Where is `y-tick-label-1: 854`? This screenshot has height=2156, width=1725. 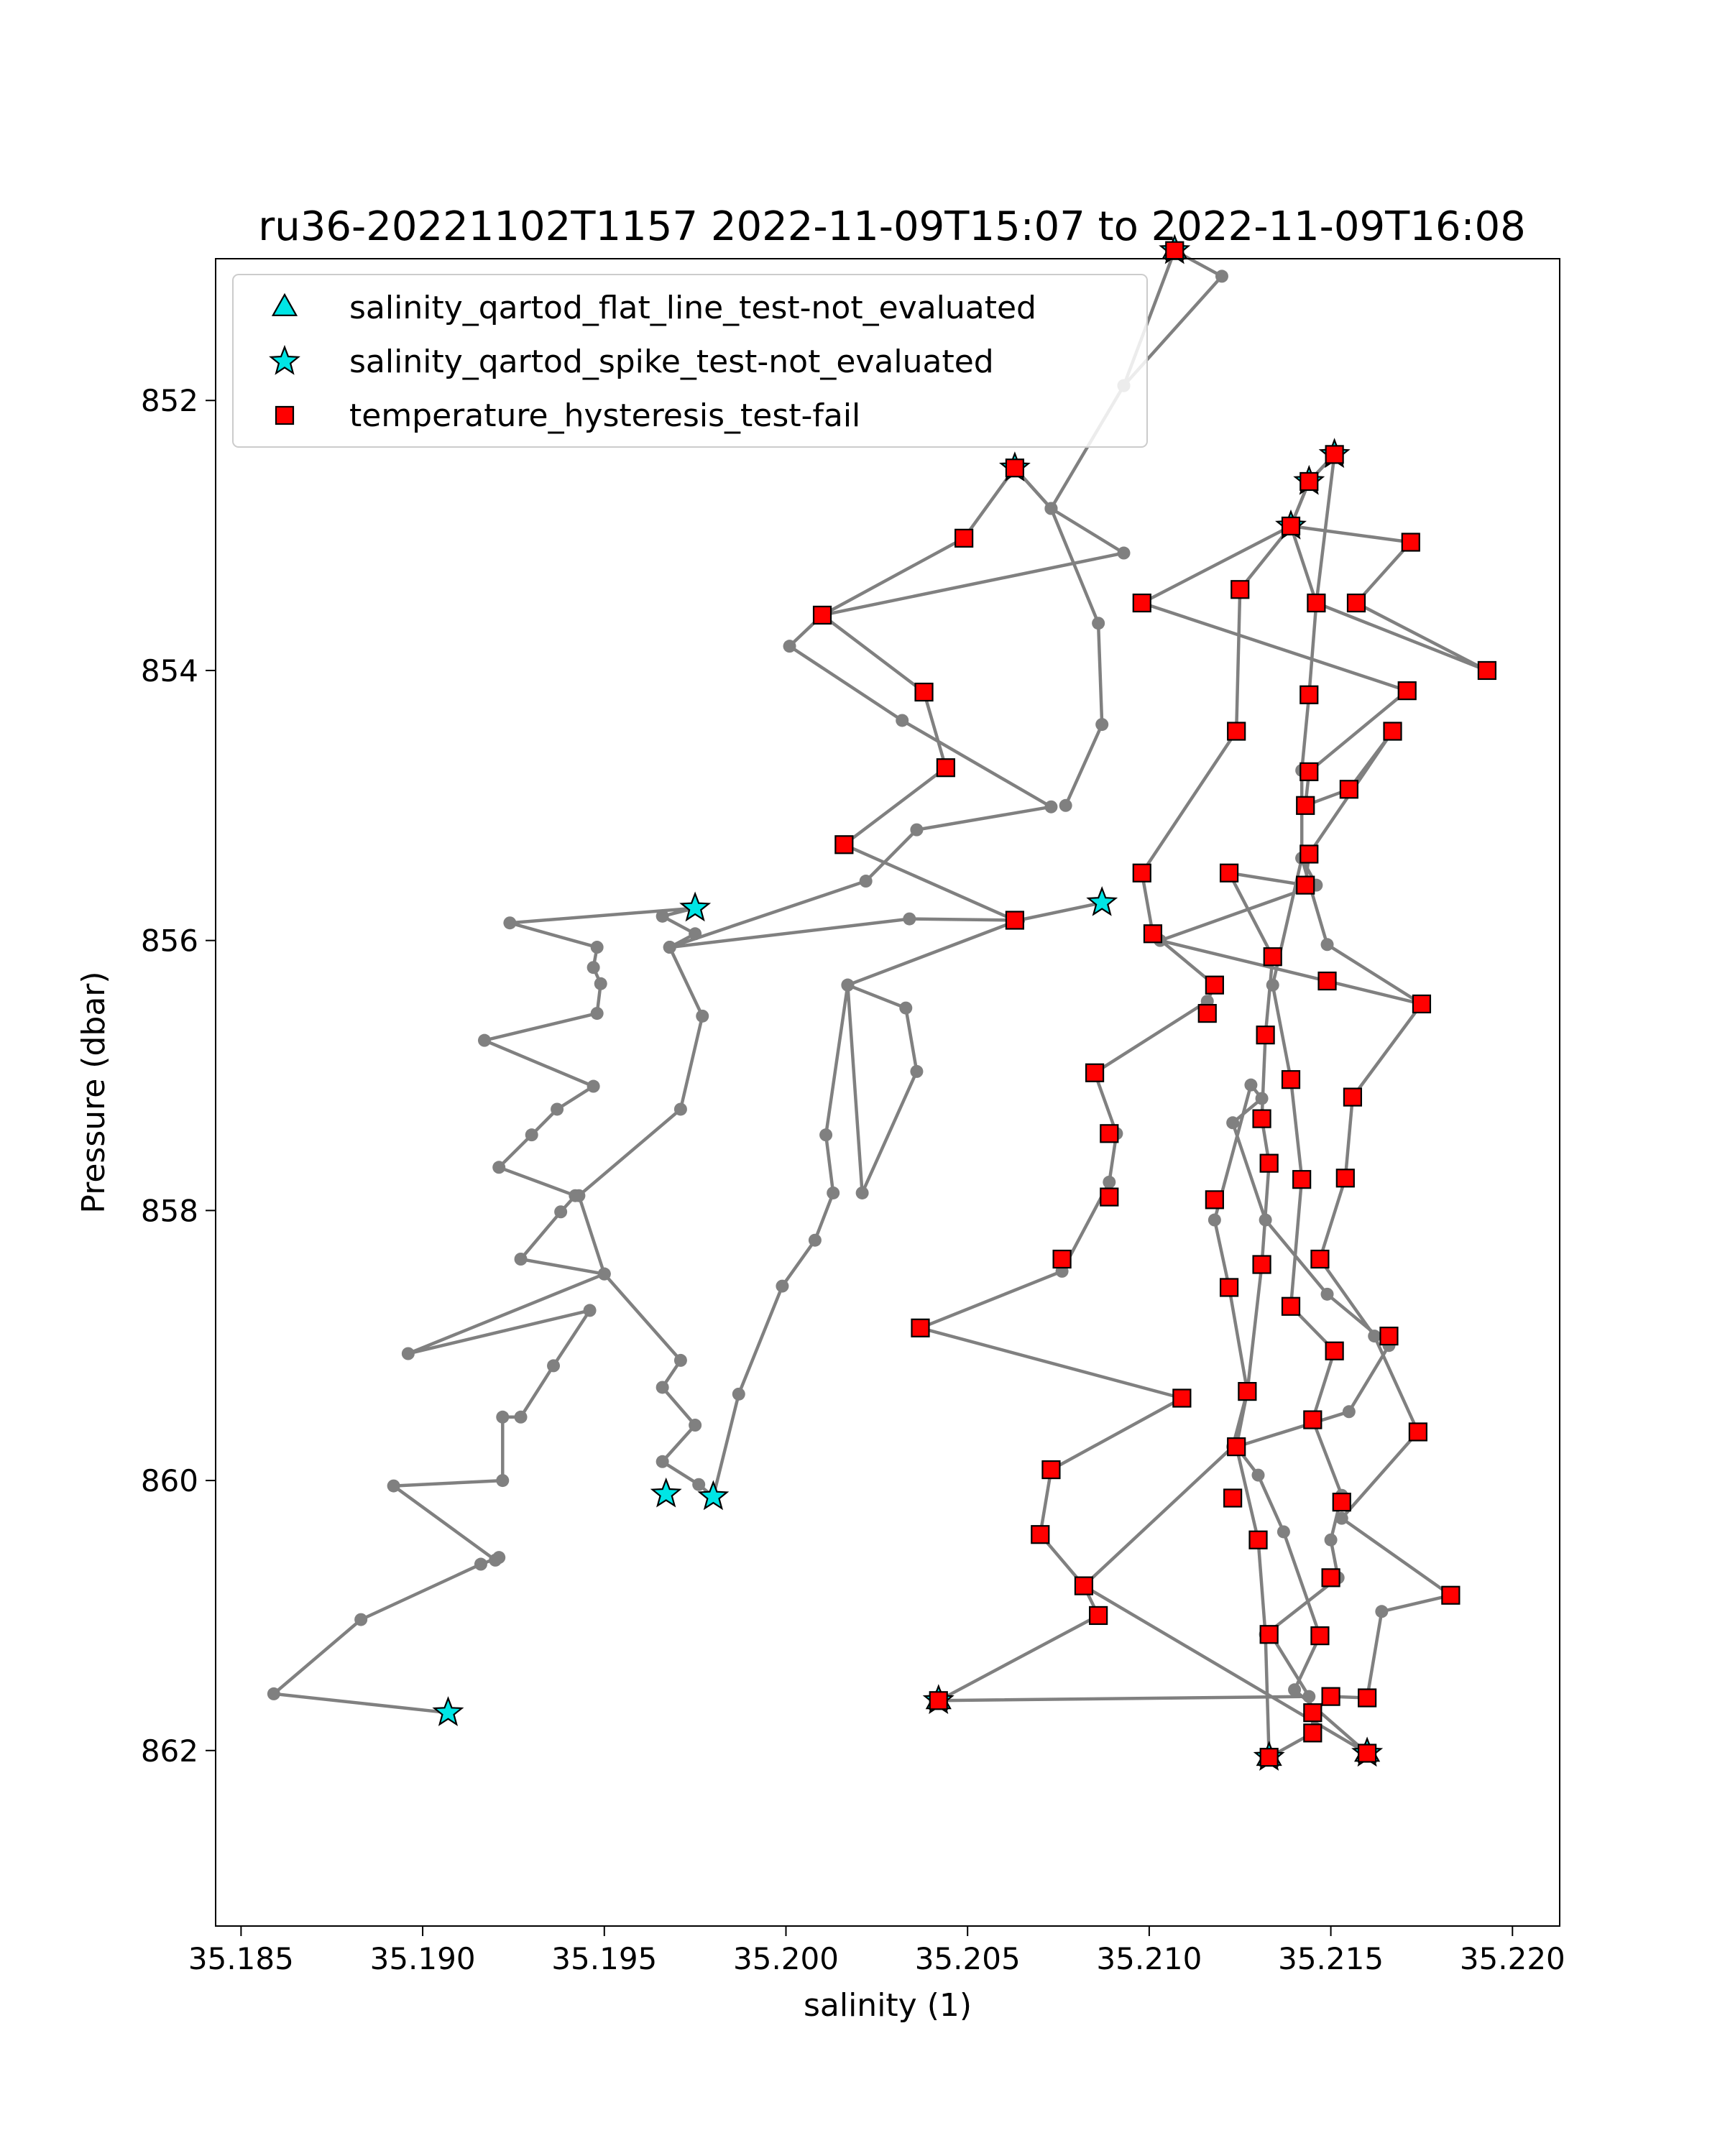 y-tick-label-1: 854 is located at coordinates (169, 670).